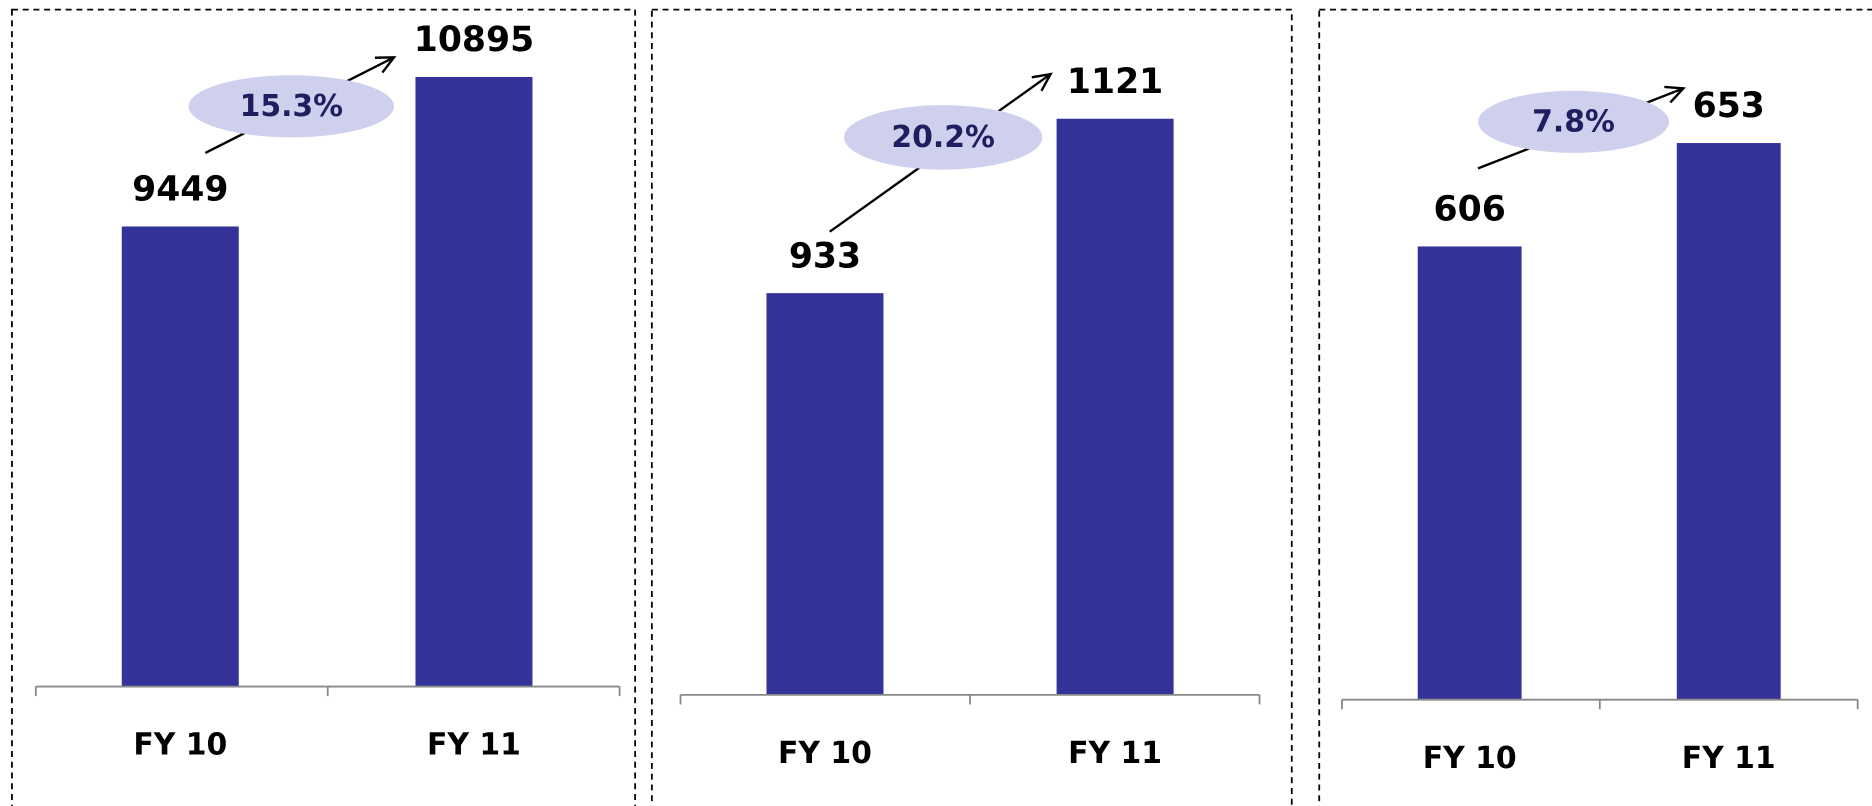  Describe the element at coordinates (1729, 106) in the screenshot. I see `value-label: 653` at that location.